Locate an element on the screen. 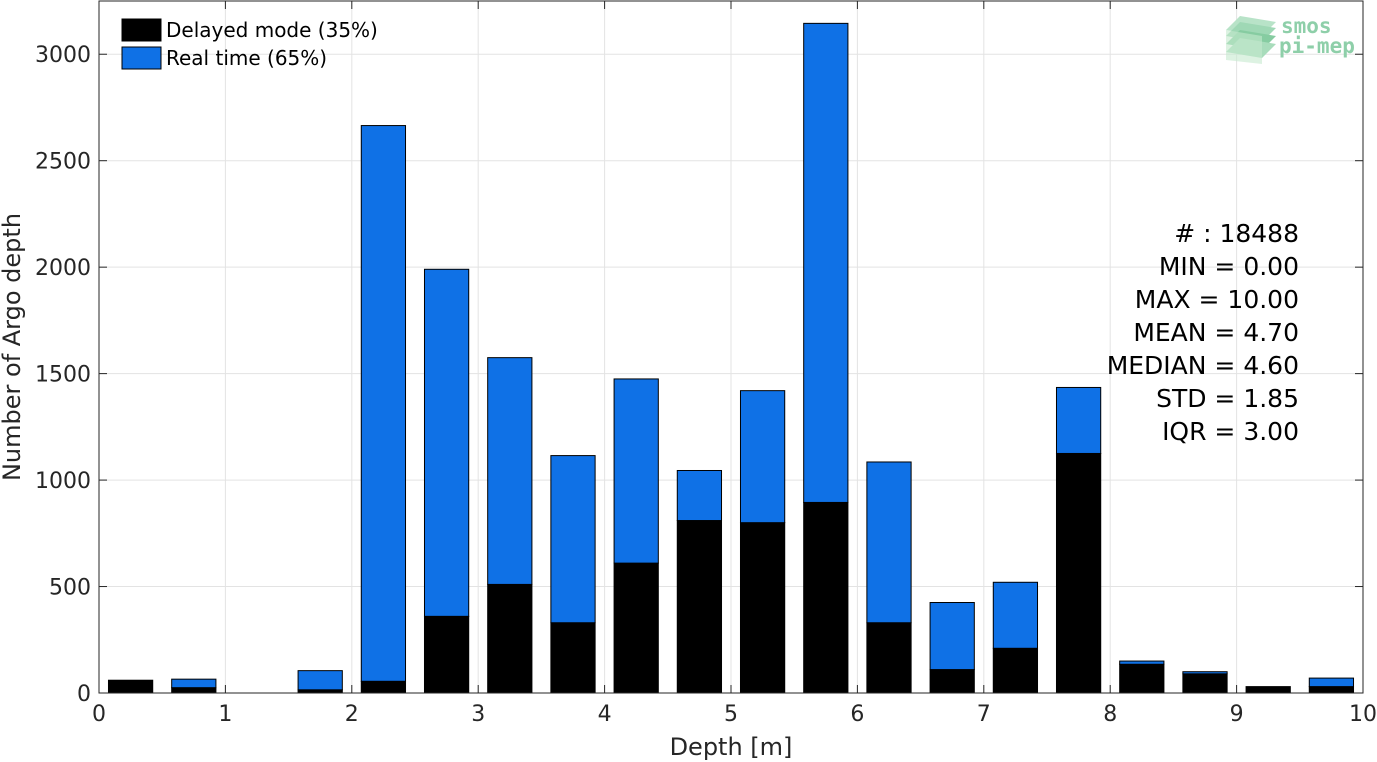  y-tick-label: 0 is located at coordinates (84, 694).